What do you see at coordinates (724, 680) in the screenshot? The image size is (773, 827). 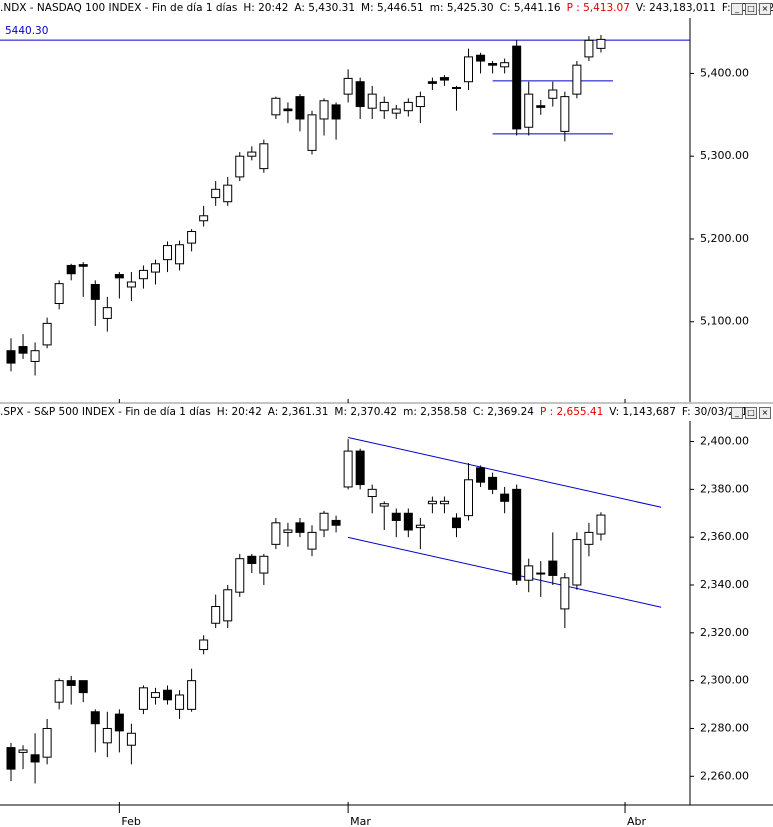 I see `y-tick-label: 2,300.00` at bounding box center [724, 680].